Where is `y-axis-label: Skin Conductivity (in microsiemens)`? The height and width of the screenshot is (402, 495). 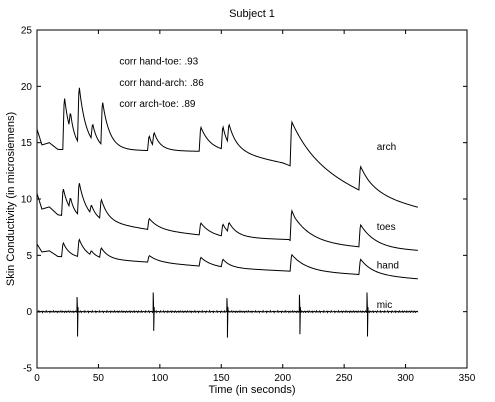
y-axis-label: Skin Conductivity (in microsiemens) is located at coordinates (11, 199).